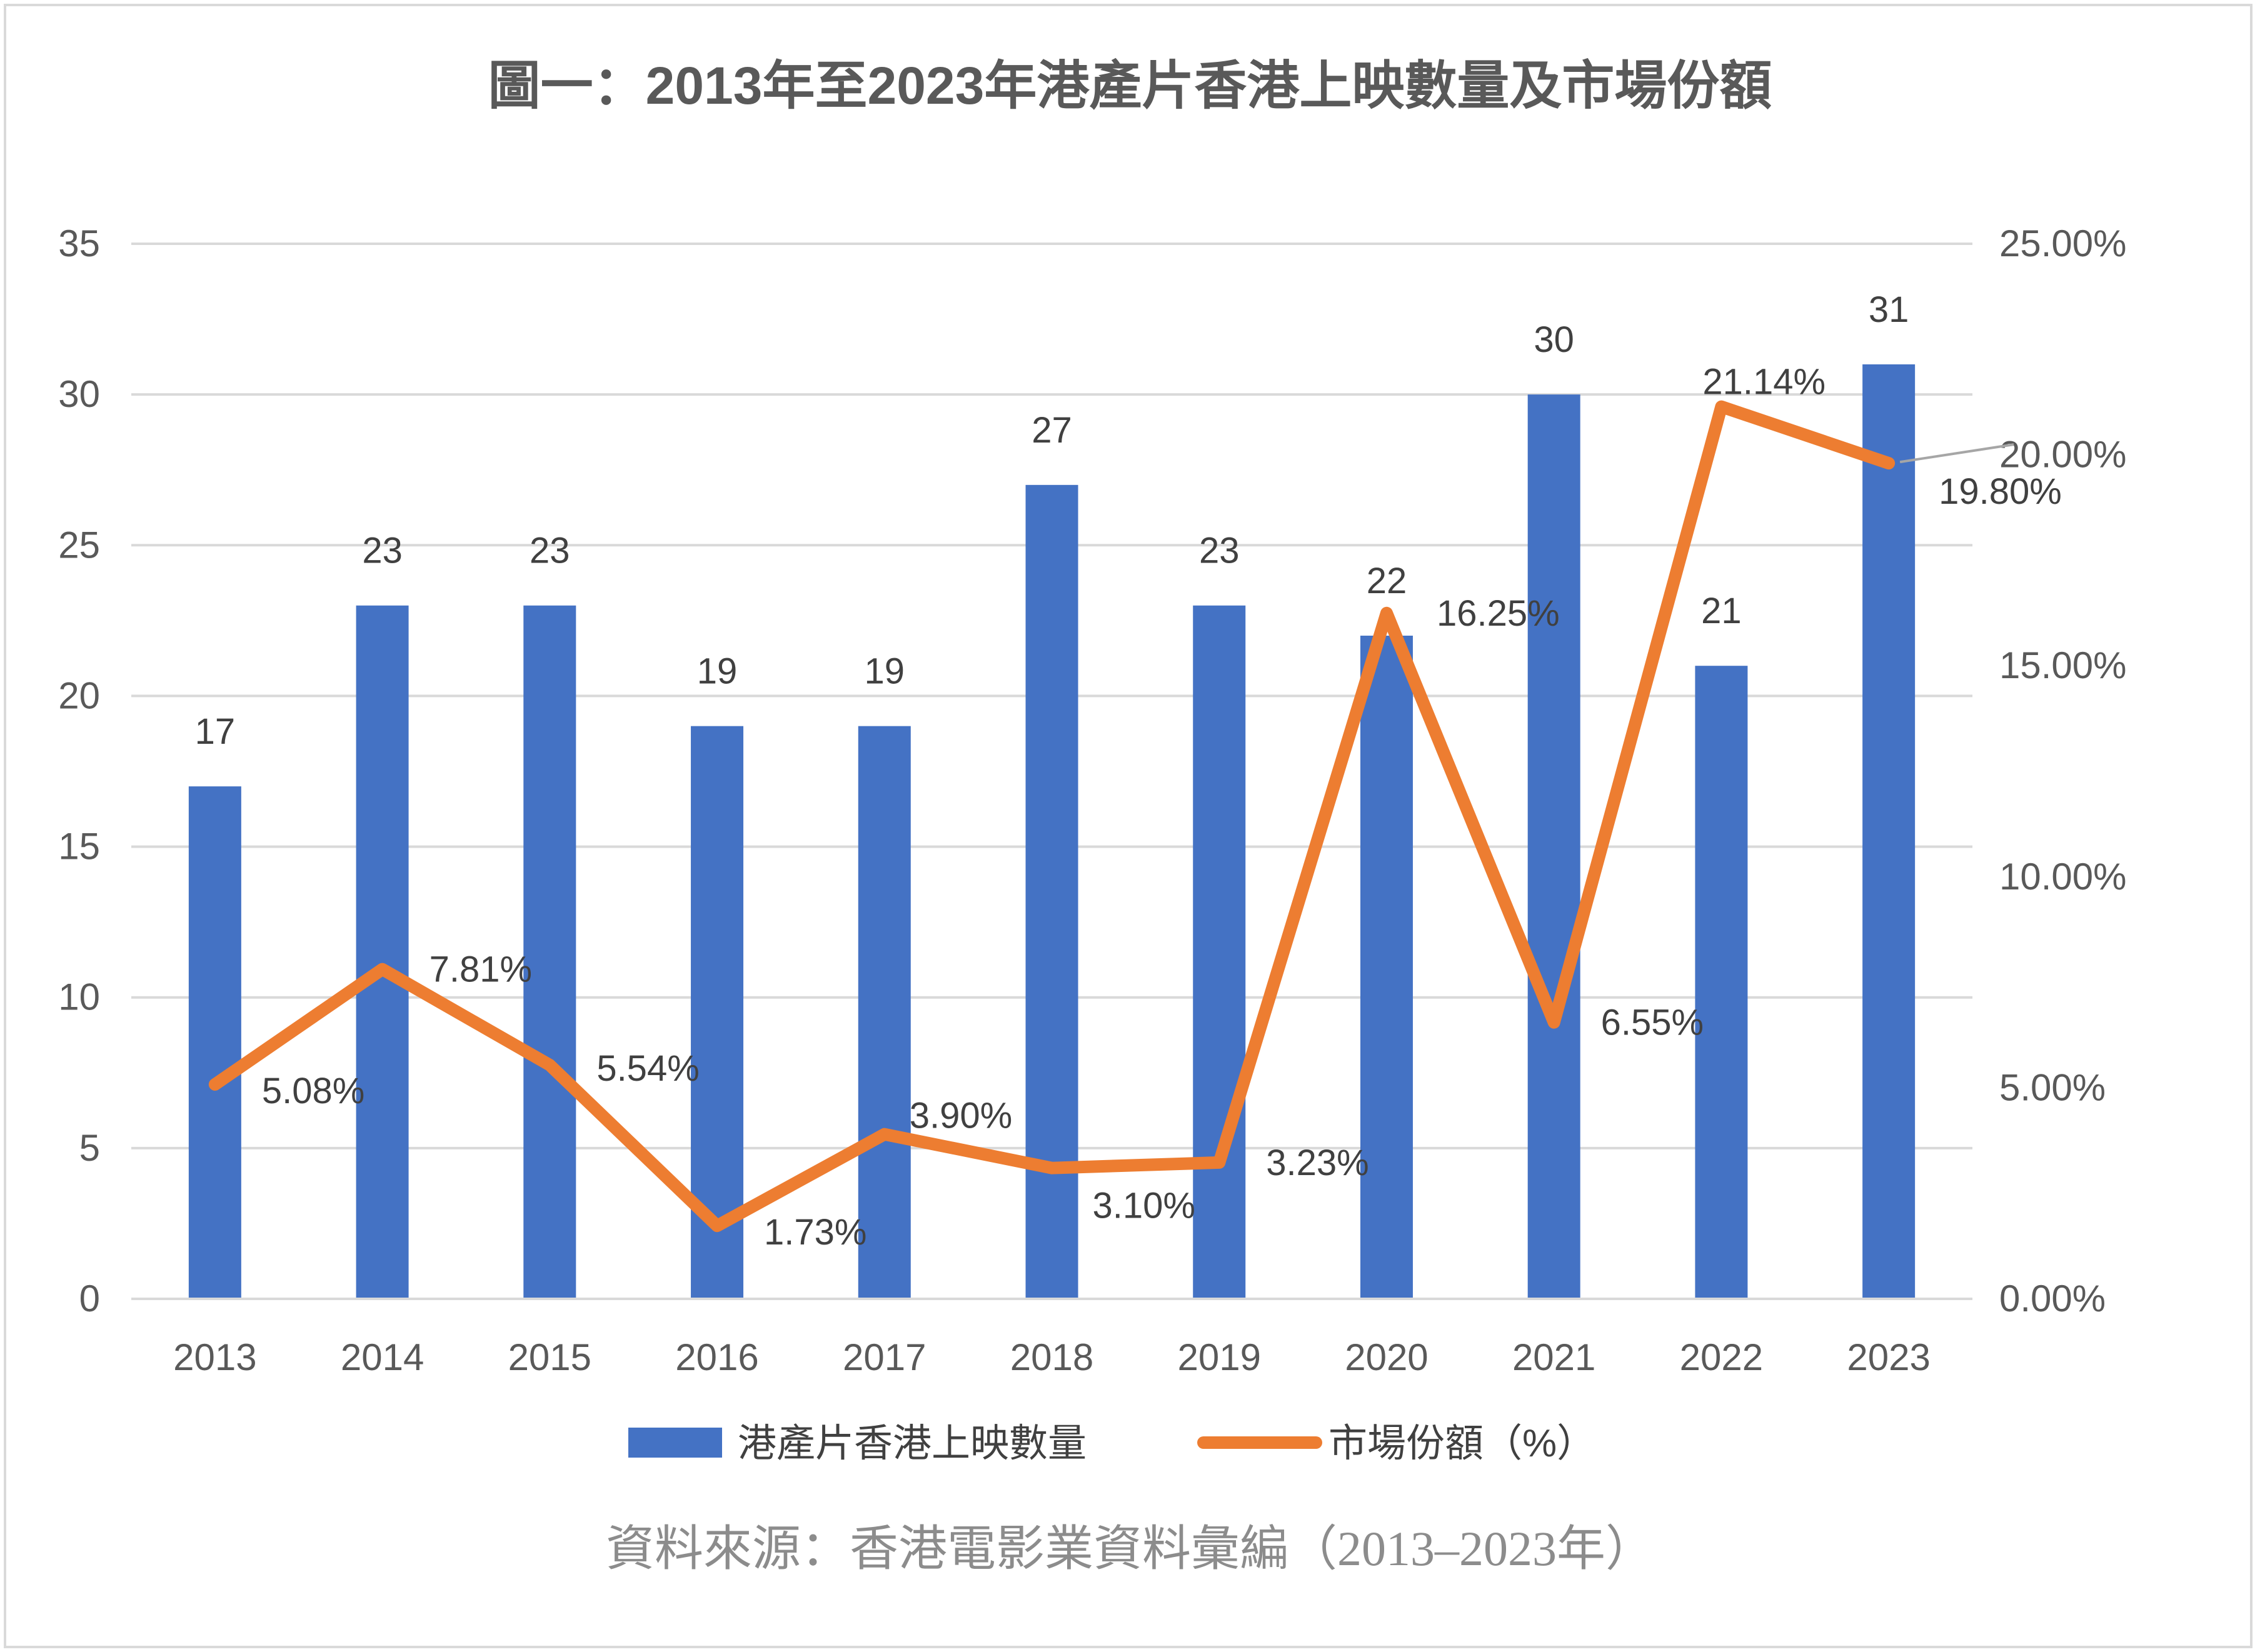 This screenshot has height=1652, width=2260. I want to click on line-data-label: 5.08%, so click(313, 1091).